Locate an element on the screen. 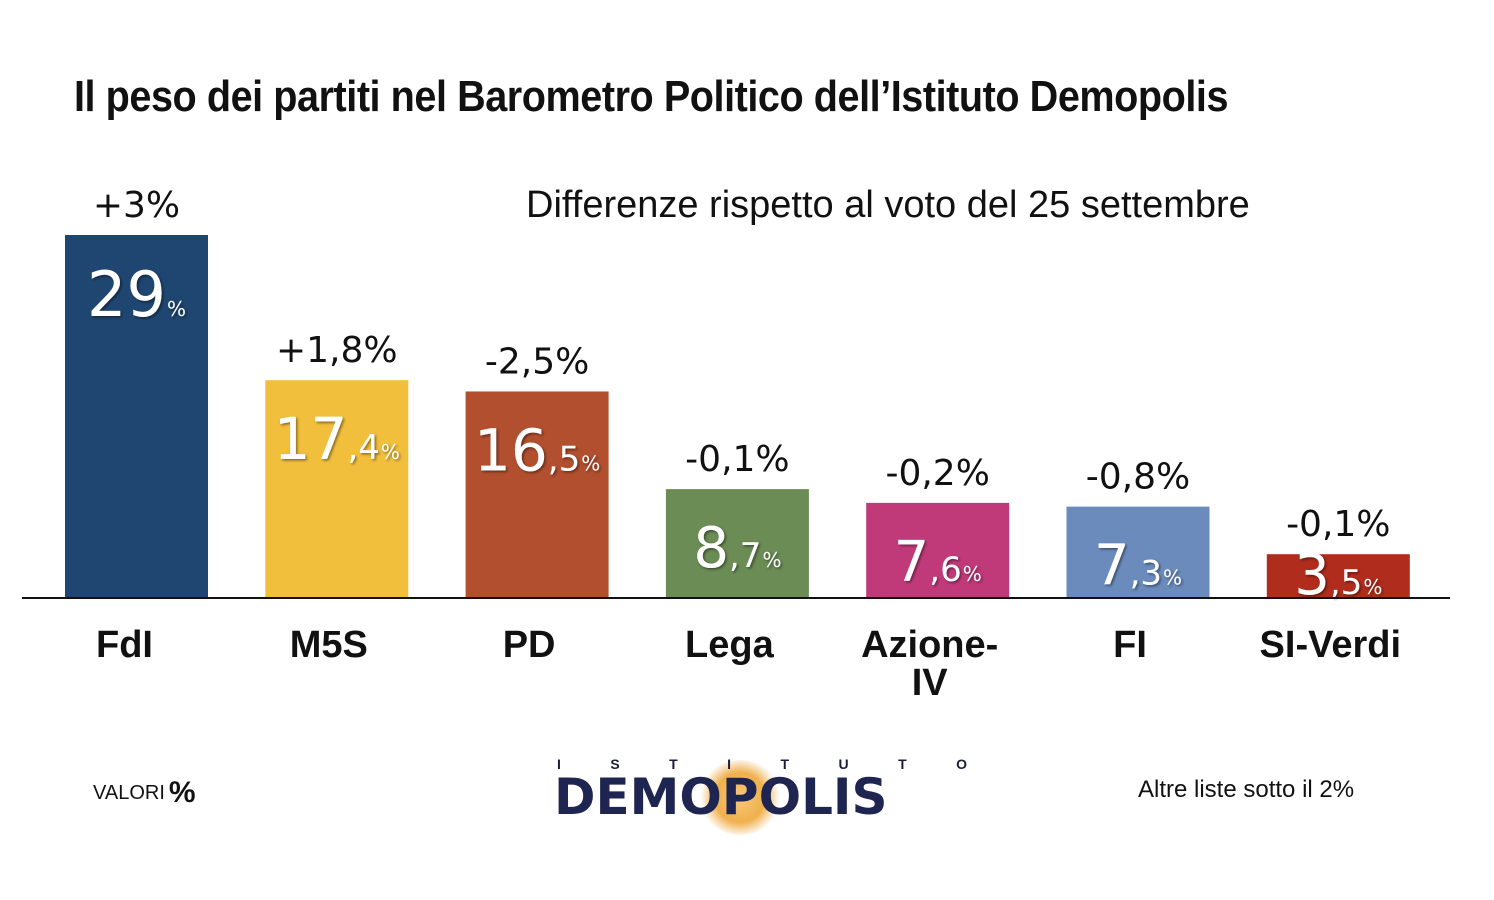 This screenshot has width=1494, height=900. category-label: Azione-IV is located at coordinates (929, 664).